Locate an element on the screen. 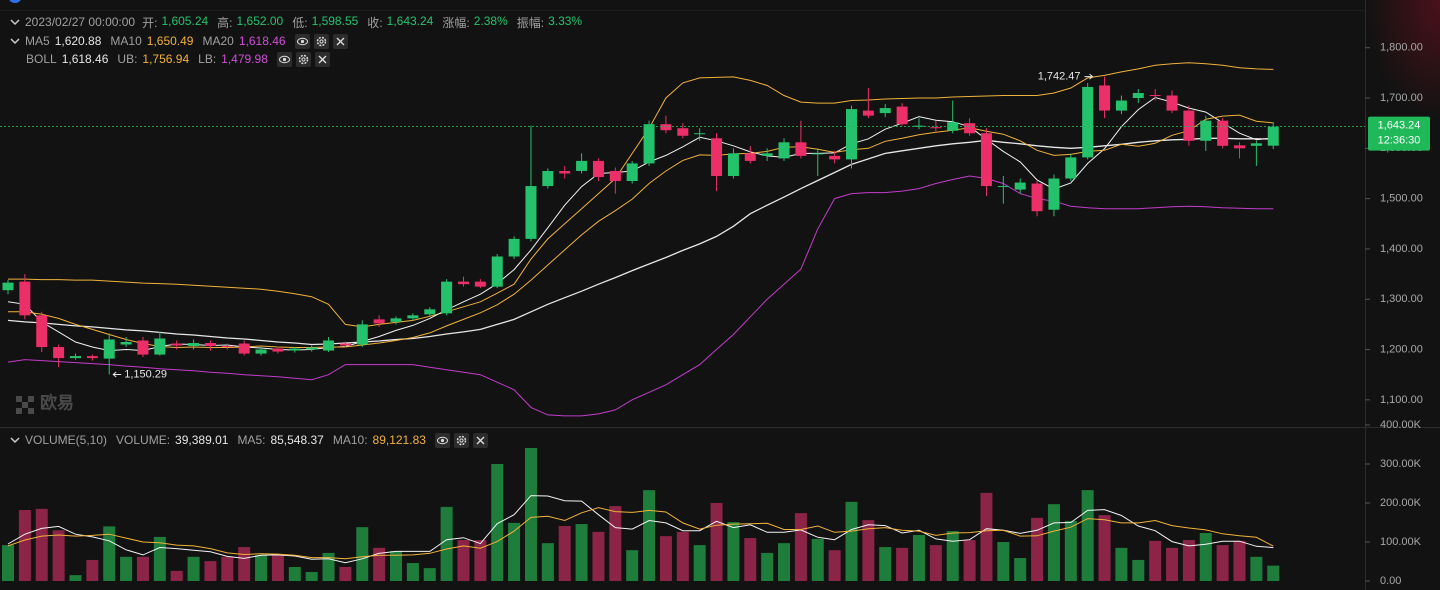 This screenshot has width=1440, height=590. legend-value: 85,548.37 is located at coordinates (297, 440).